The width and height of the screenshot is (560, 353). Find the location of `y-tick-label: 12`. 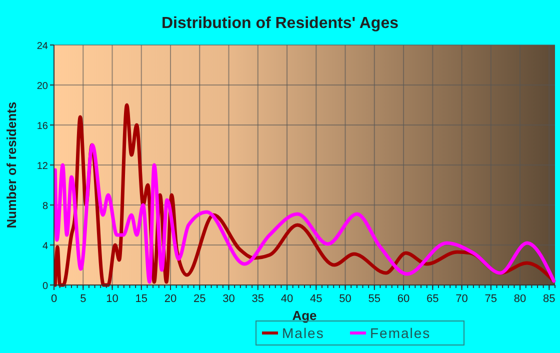

y-tick-label: 12 is located at coordinates (42, 166).